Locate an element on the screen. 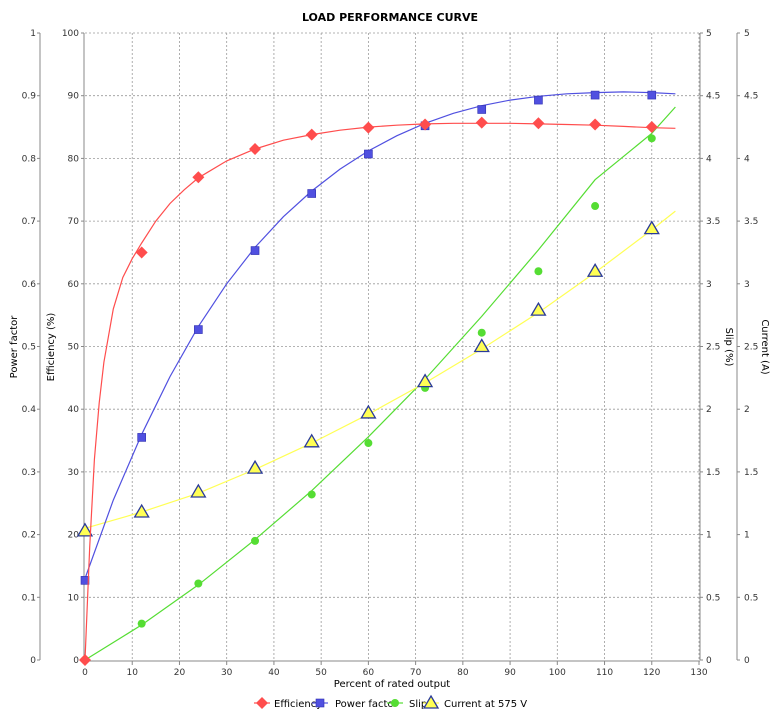  y-axis-label-current: Current (A) is located at coordinates (764, 346).